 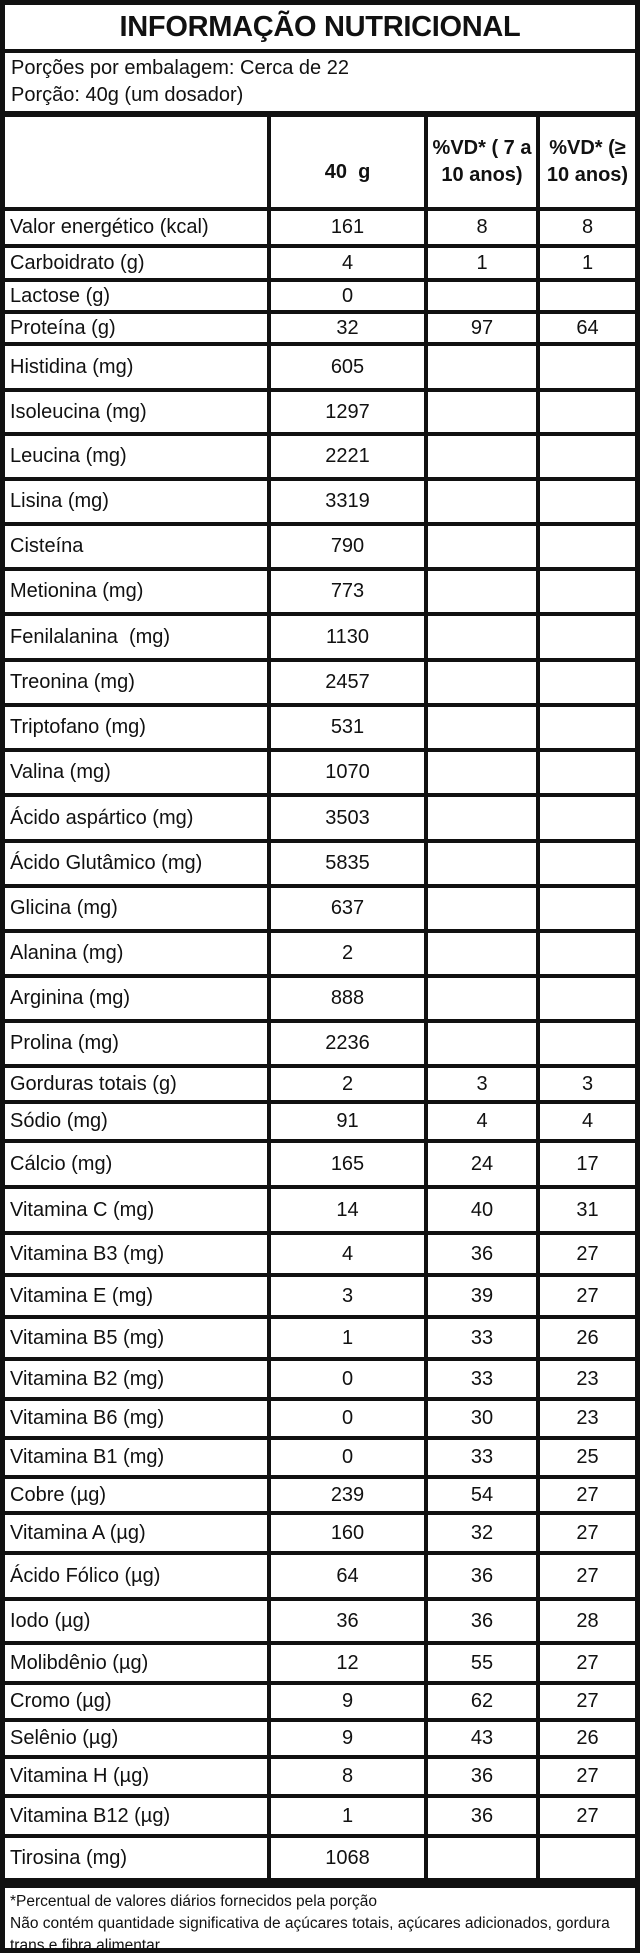 What do you see at coordinates (320, 1816) in the screenshot?
I see `table-row: Vitamina B12 (µg) 1 36 27` at bounding box center [320, 1816].